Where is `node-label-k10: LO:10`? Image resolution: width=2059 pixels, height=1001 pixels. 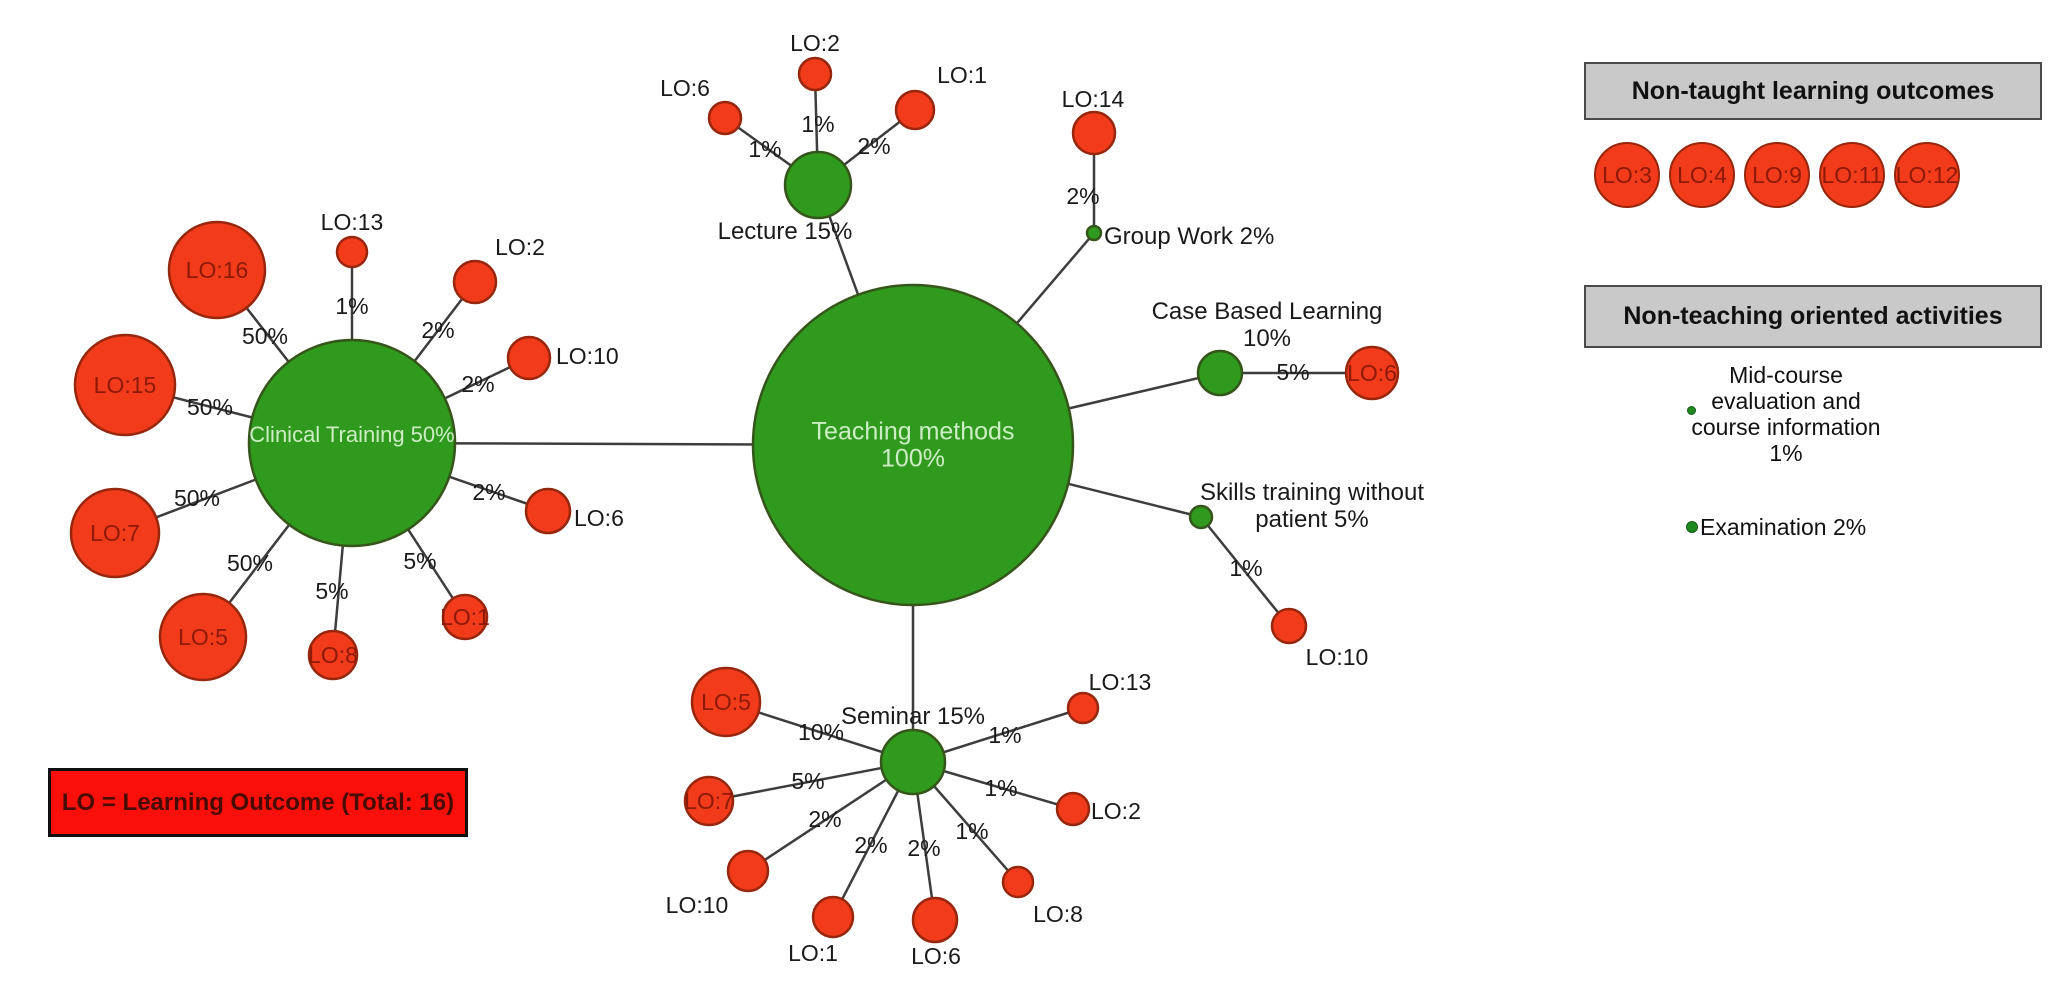 node-label-k10: LO:10 is located at coordinates (1337, 657).